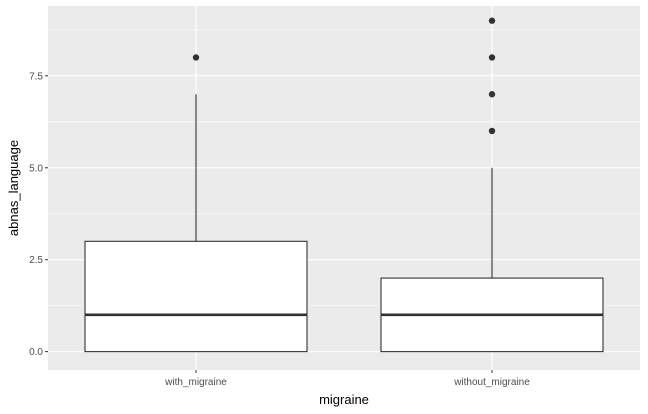 Image resolution: width=648 pixels, height=414 pixels. Describe the element at coordinates (195, 382) in the screenshot. I see `x-tick-label: with_migraine` at that location.